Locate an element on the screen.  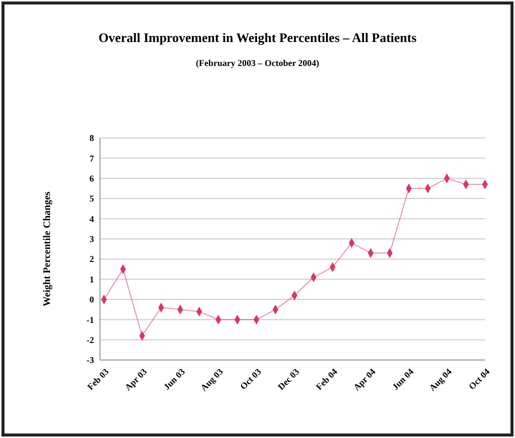
x-tick-label: Apr 04 is located at coordinates (364, 379).